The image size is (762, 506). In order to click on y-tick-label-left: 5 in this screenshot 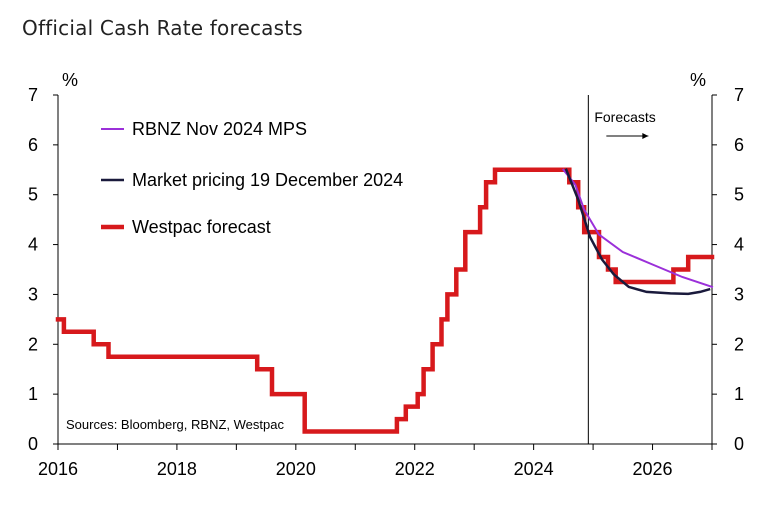, I will do `click(33, 195)`.